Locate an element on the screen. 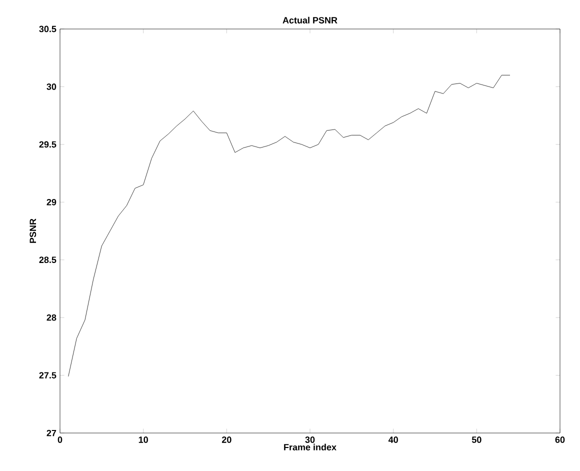 The image size is (580, 471). x-tick-label: 60 is located at coordinates (560, 439).